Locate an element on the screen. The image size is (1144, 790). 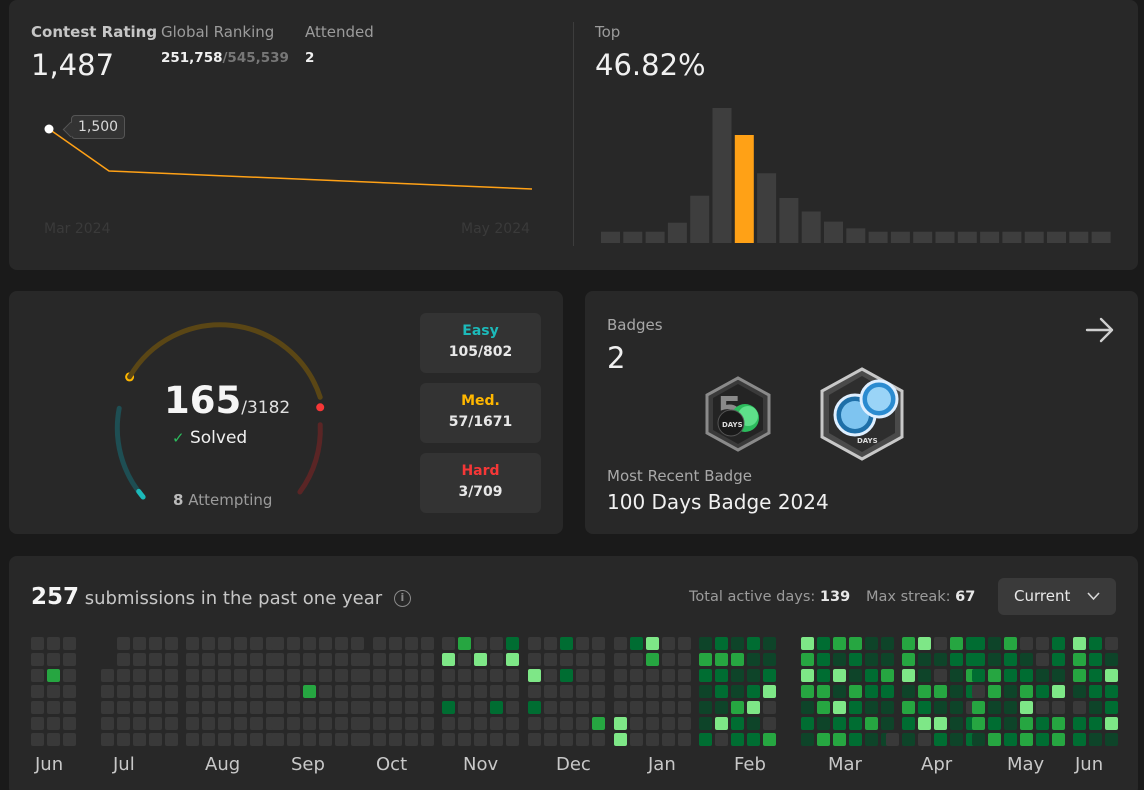
medium-stat: Med. 57/1671 is located at coordinates (480, 413).